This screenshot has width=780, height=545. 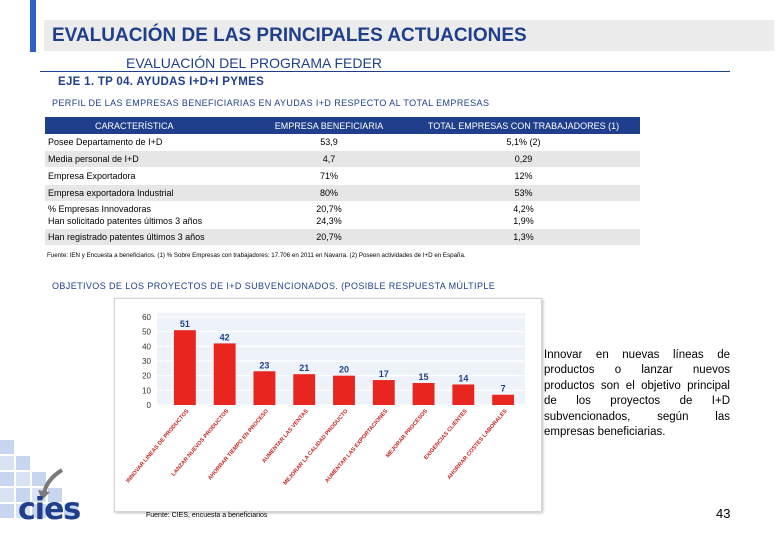 What do you see at coordinates (446, 434) in the screenshot?
I see `category-label: EXIGENCIAS CLIENTES` at bounding box center [446, 434].